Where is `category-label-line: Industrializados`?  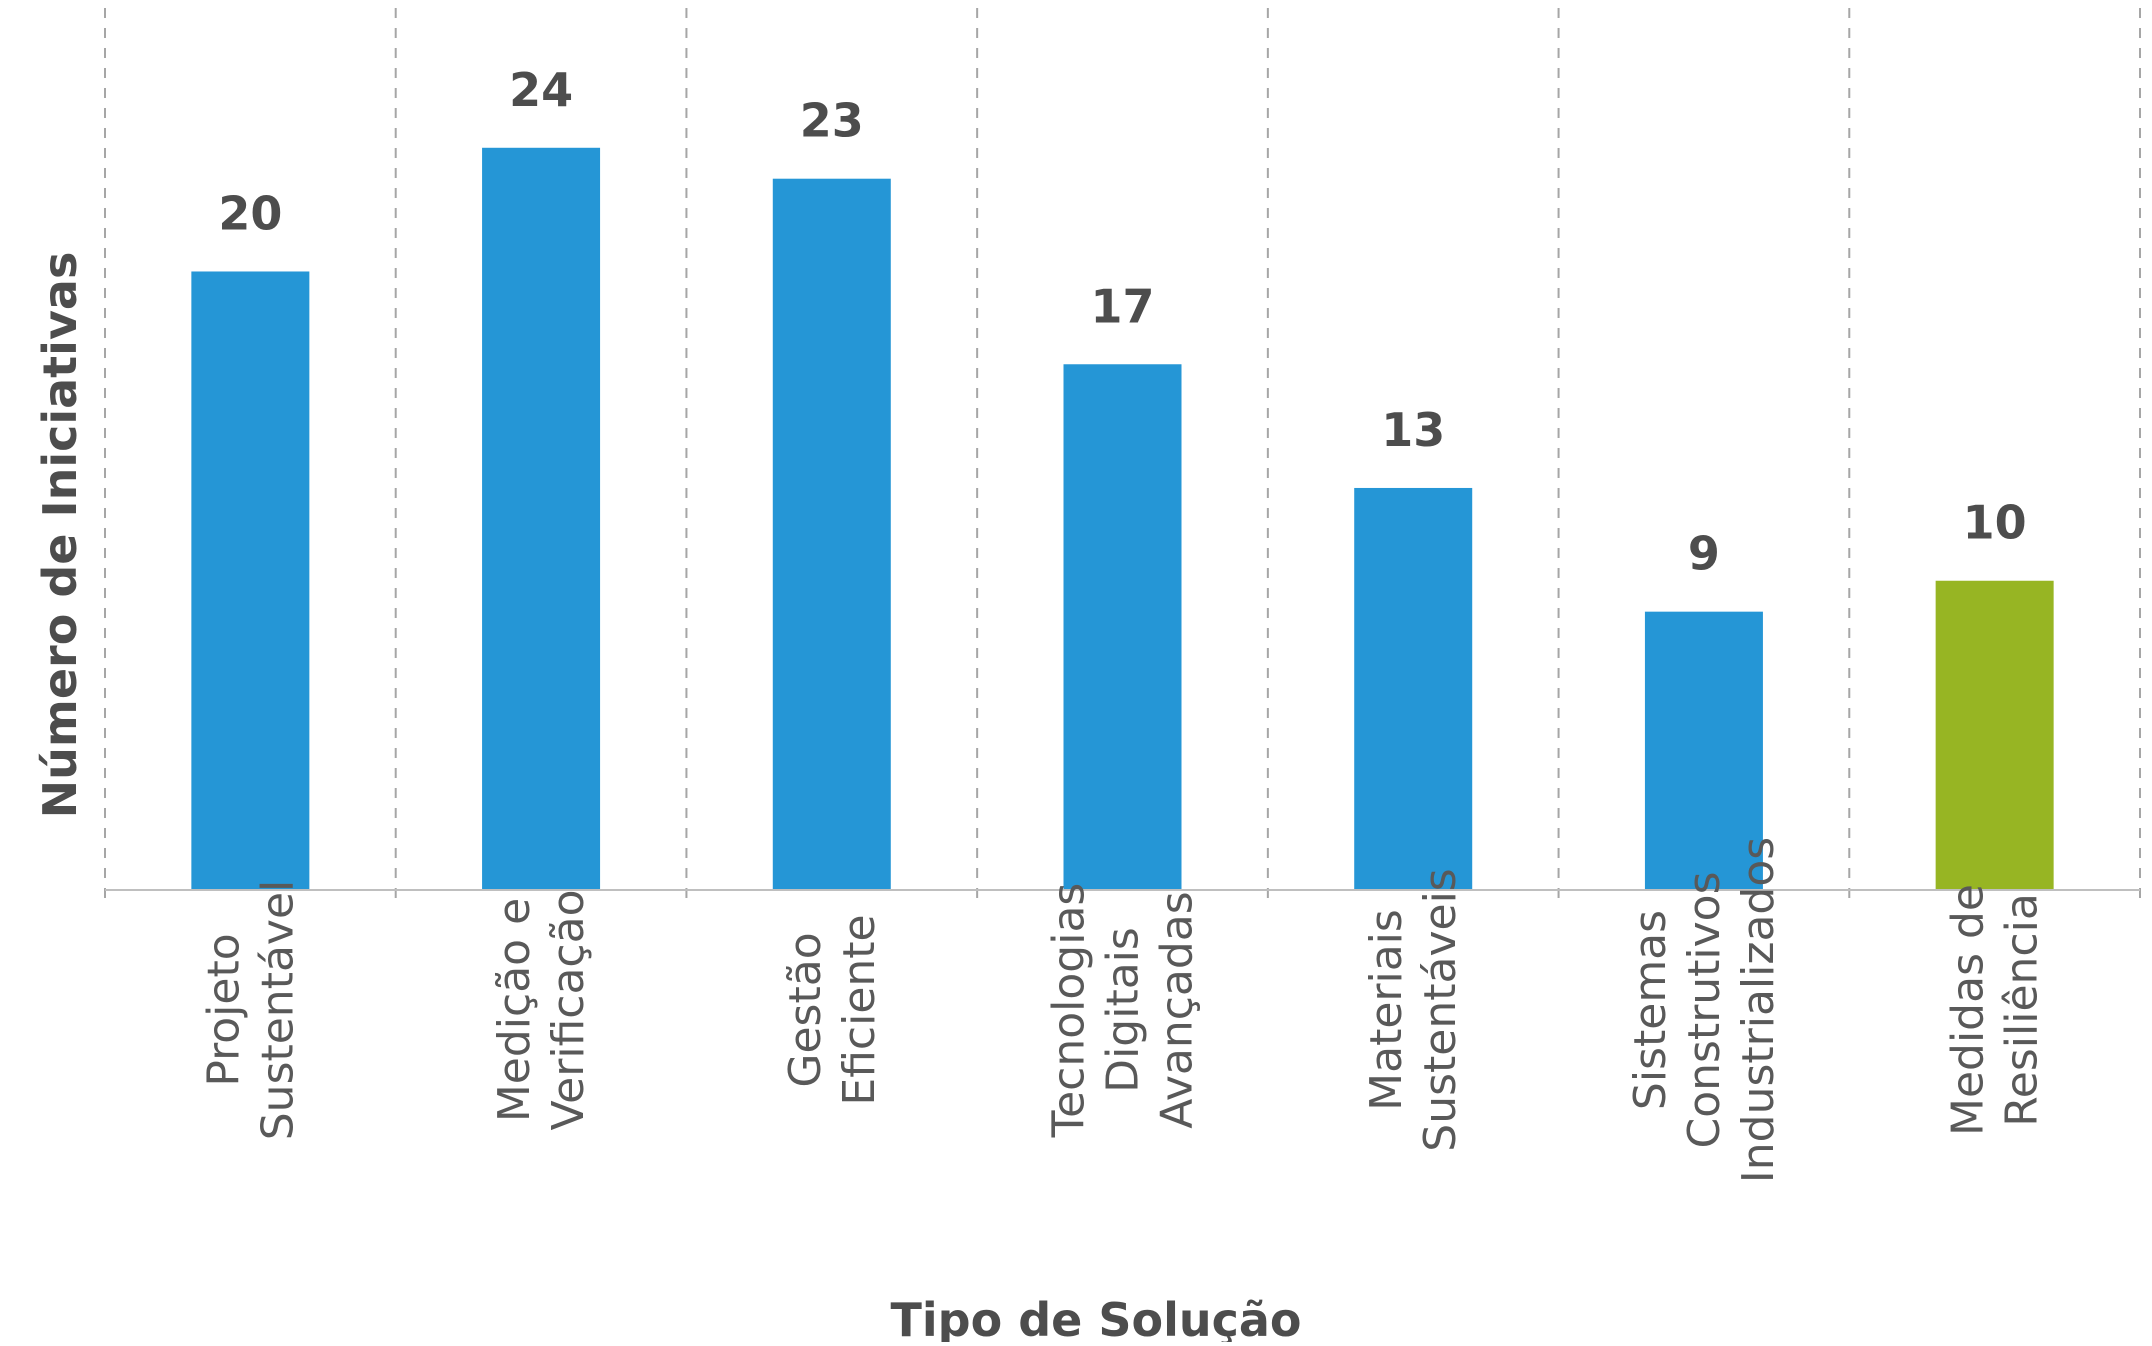 category-label-line: Industrializados is located at coordinates (1758, 1010).